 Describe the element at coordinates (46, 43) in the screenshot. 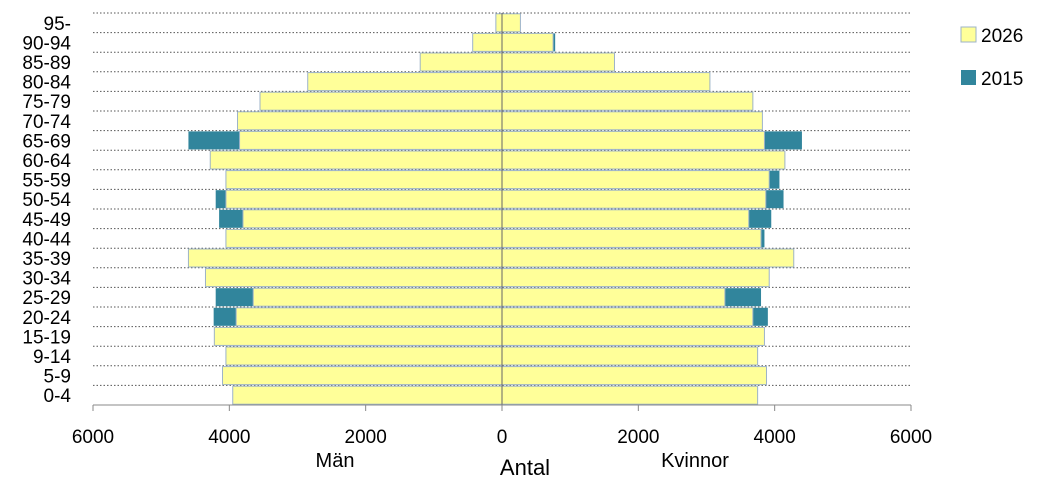

I see `age-group-label: 90-94` at that location.